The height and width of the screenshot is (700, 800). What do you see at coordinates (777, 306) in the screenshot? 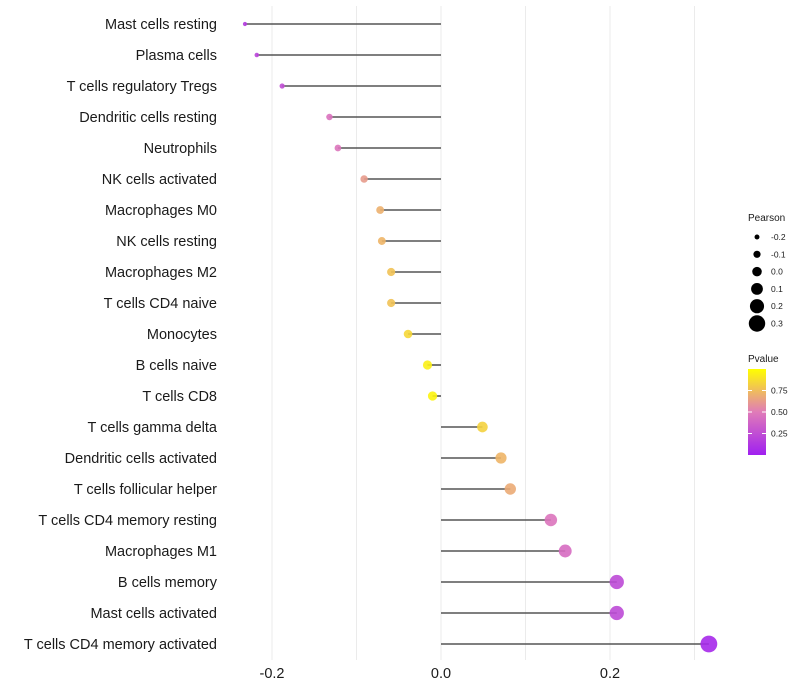
I see `legend-size-label: 0.2` at bounding box center [777, 306].